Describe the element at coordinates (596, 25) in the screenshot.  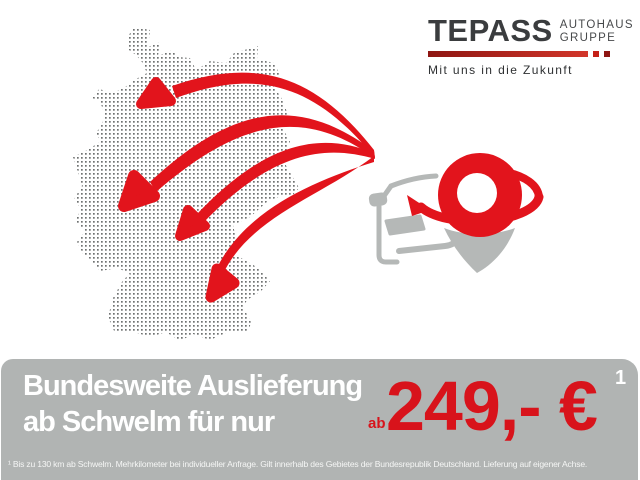
I see `brand-group-line1: AUTOHAUS` at that location.